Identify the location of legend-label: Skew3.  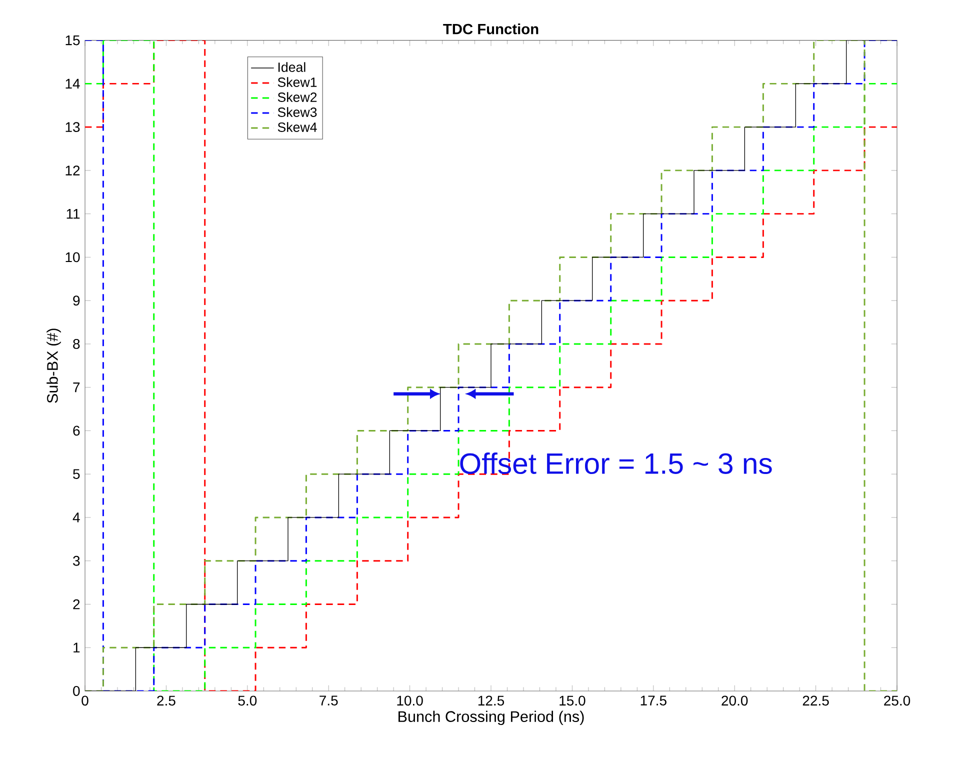
(297, 112).